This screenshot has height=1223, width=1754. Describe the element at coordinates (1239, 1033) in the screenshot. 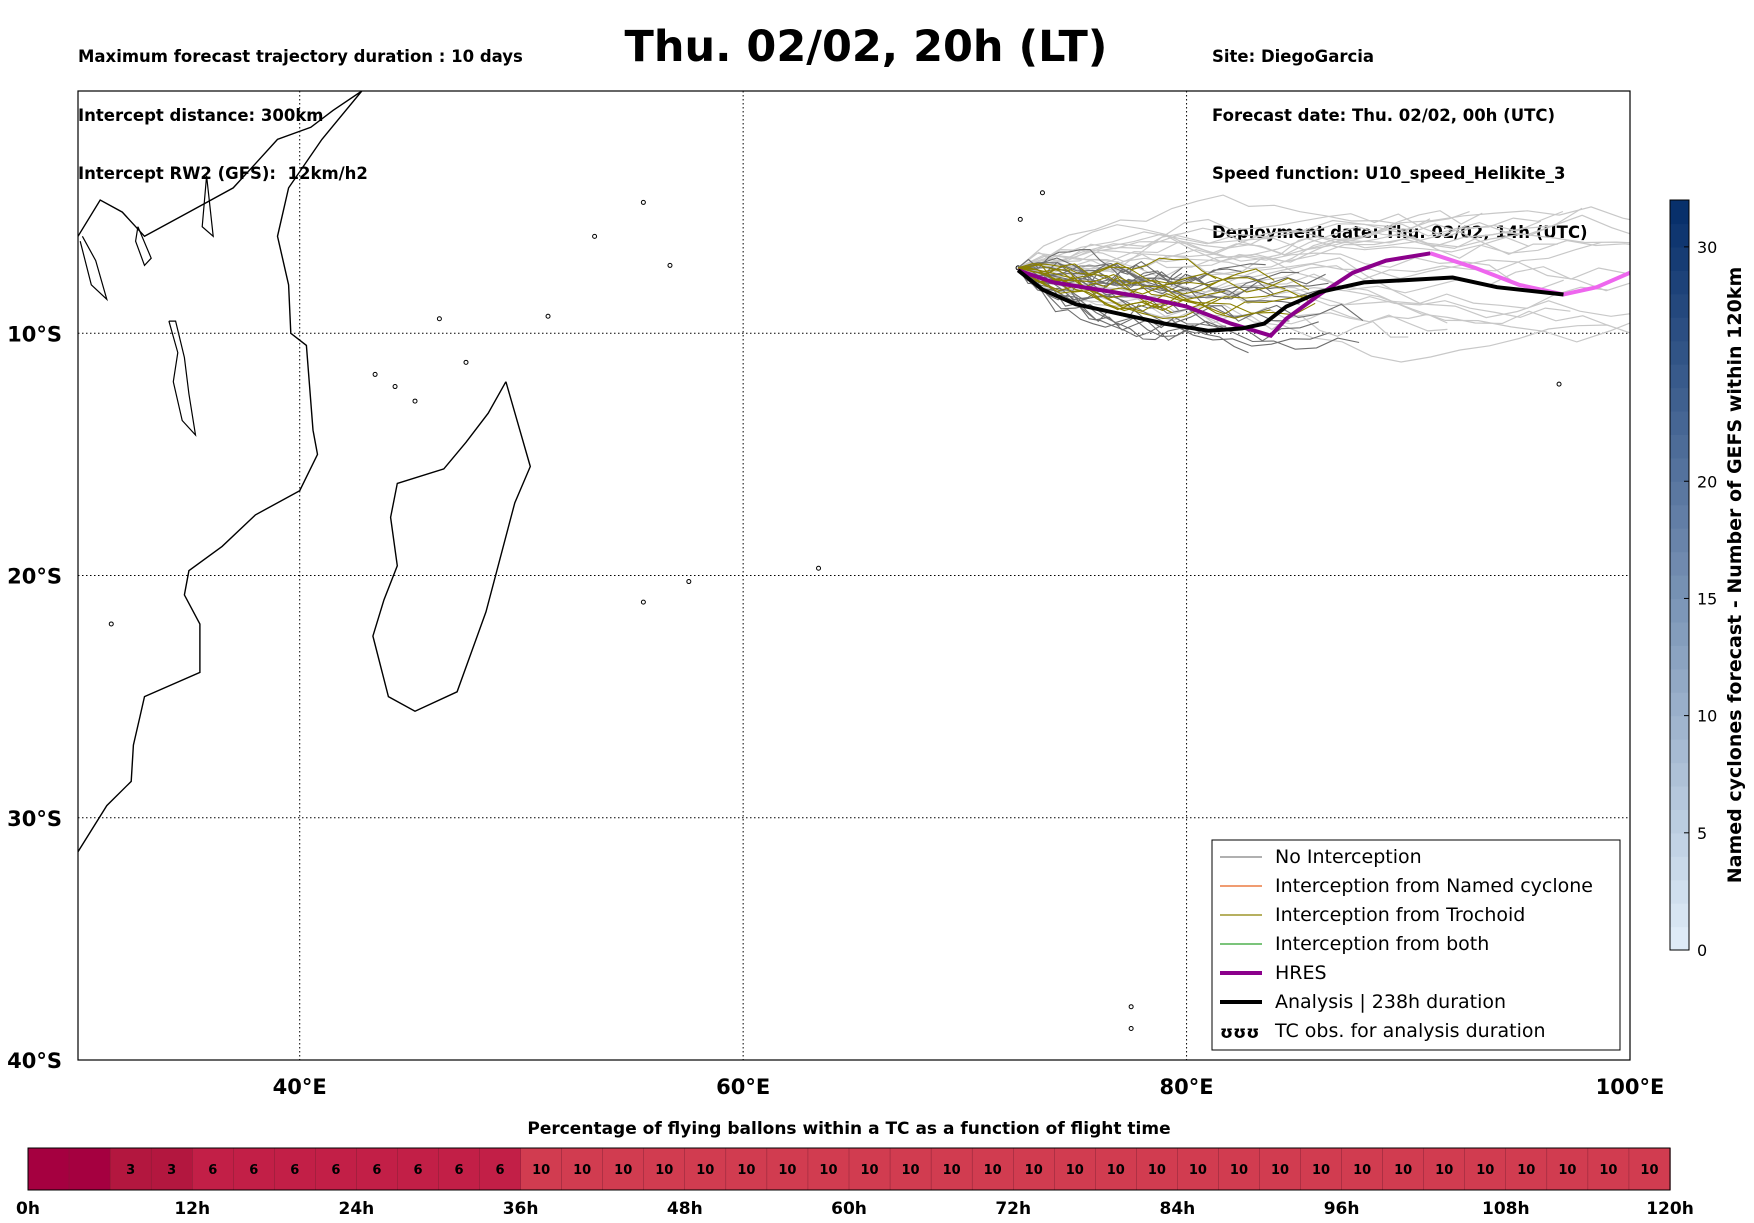

I see `legend-tc-symbol: ʊʊʊ` at that location.